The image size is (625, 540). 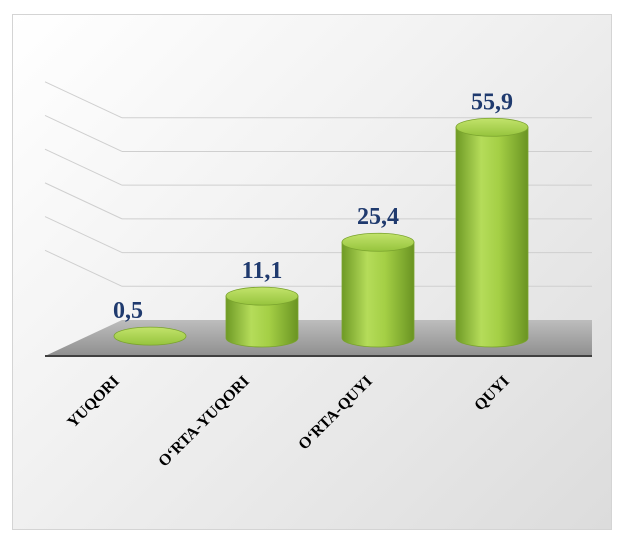 What do you see at coordinates (335, 413) in the screenshot?
I see `category-label: O‘RTA-QUYI` at bounding box center [335, 413].